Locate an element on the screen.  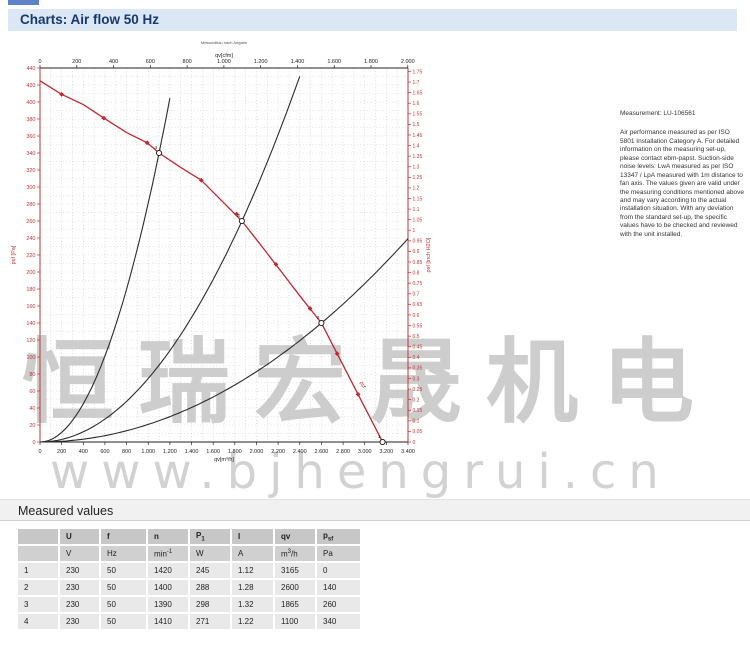
left-tick-label: 20 is located at coordinates (32, 426).